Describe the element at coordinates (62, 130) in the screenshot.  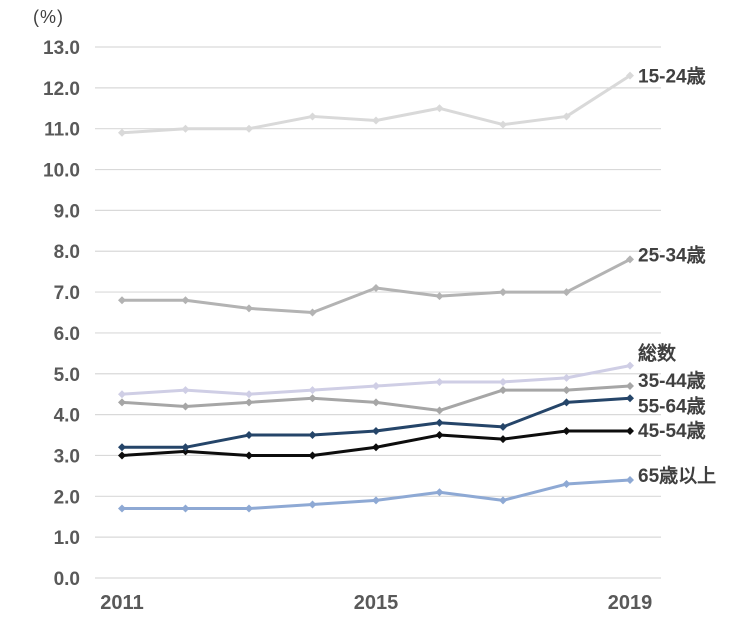
I see `y-axis-tick: 11.0` at that location.